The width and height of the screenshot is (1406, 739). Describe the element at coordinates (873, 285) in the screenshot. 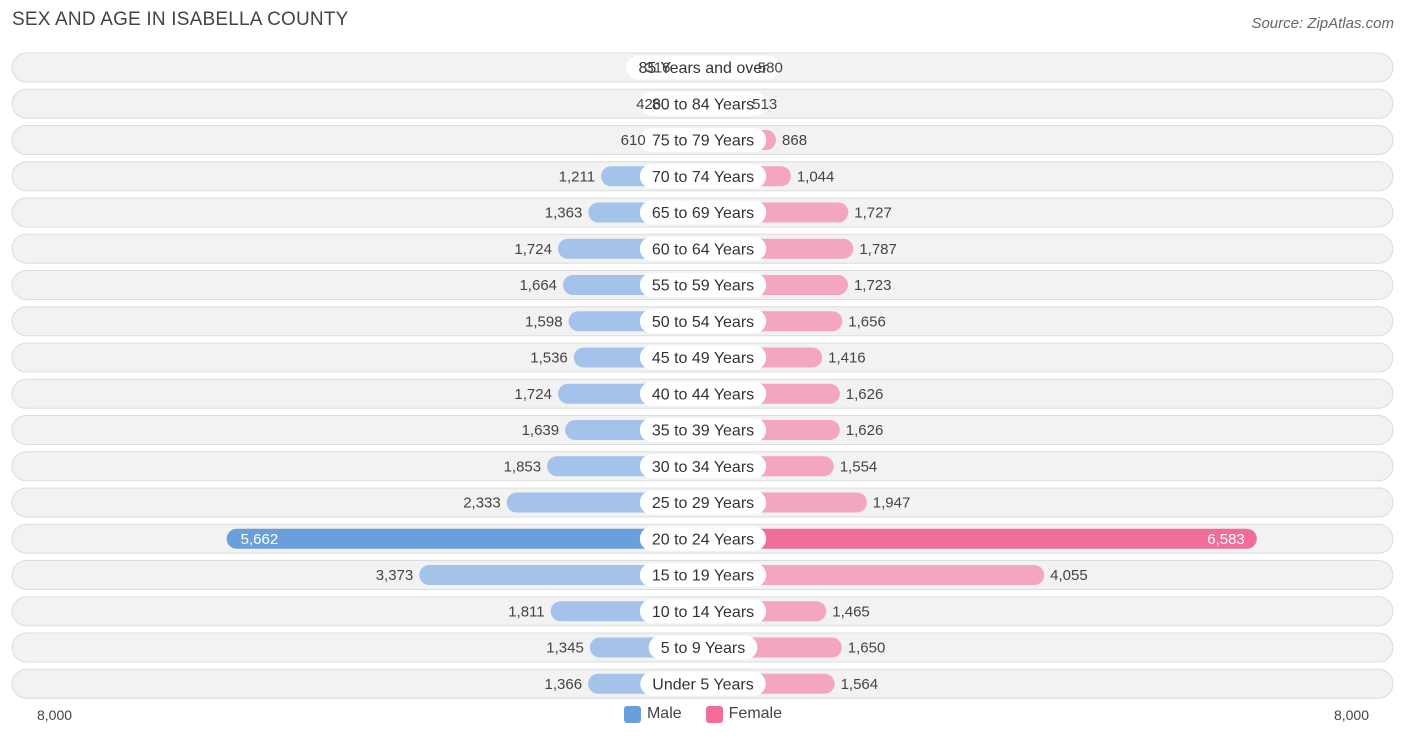

I see `value-label-female: 1,723` at that location.